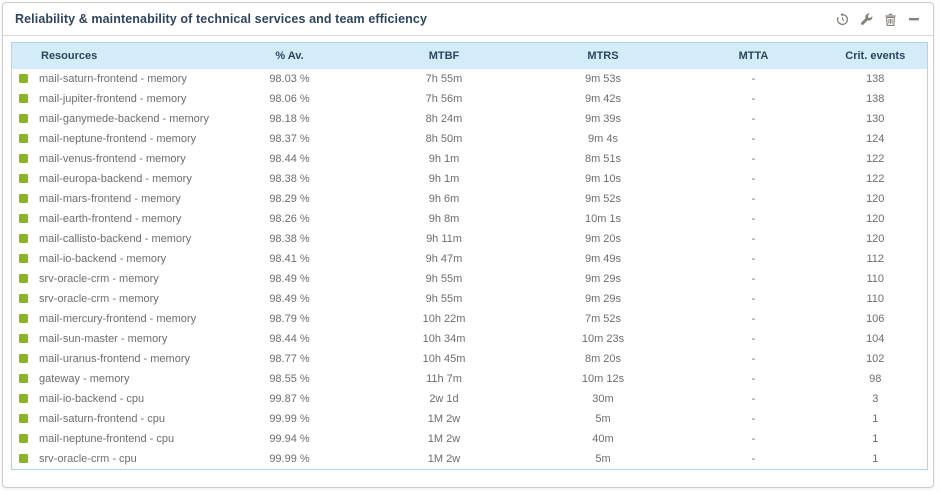 Image resolution: width=940 pixels, height=493 pixels. I want to click on availability-cell: 98.77 %, so click(289, 359).